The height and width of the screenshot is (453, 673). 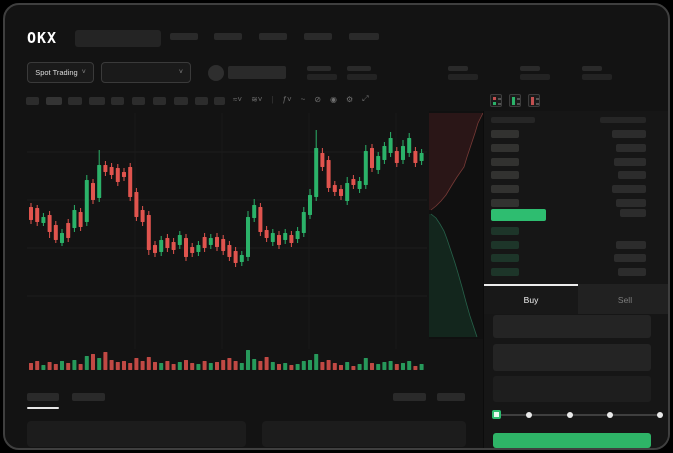 I want to click on amount-slider, so click(x=577, y=414).